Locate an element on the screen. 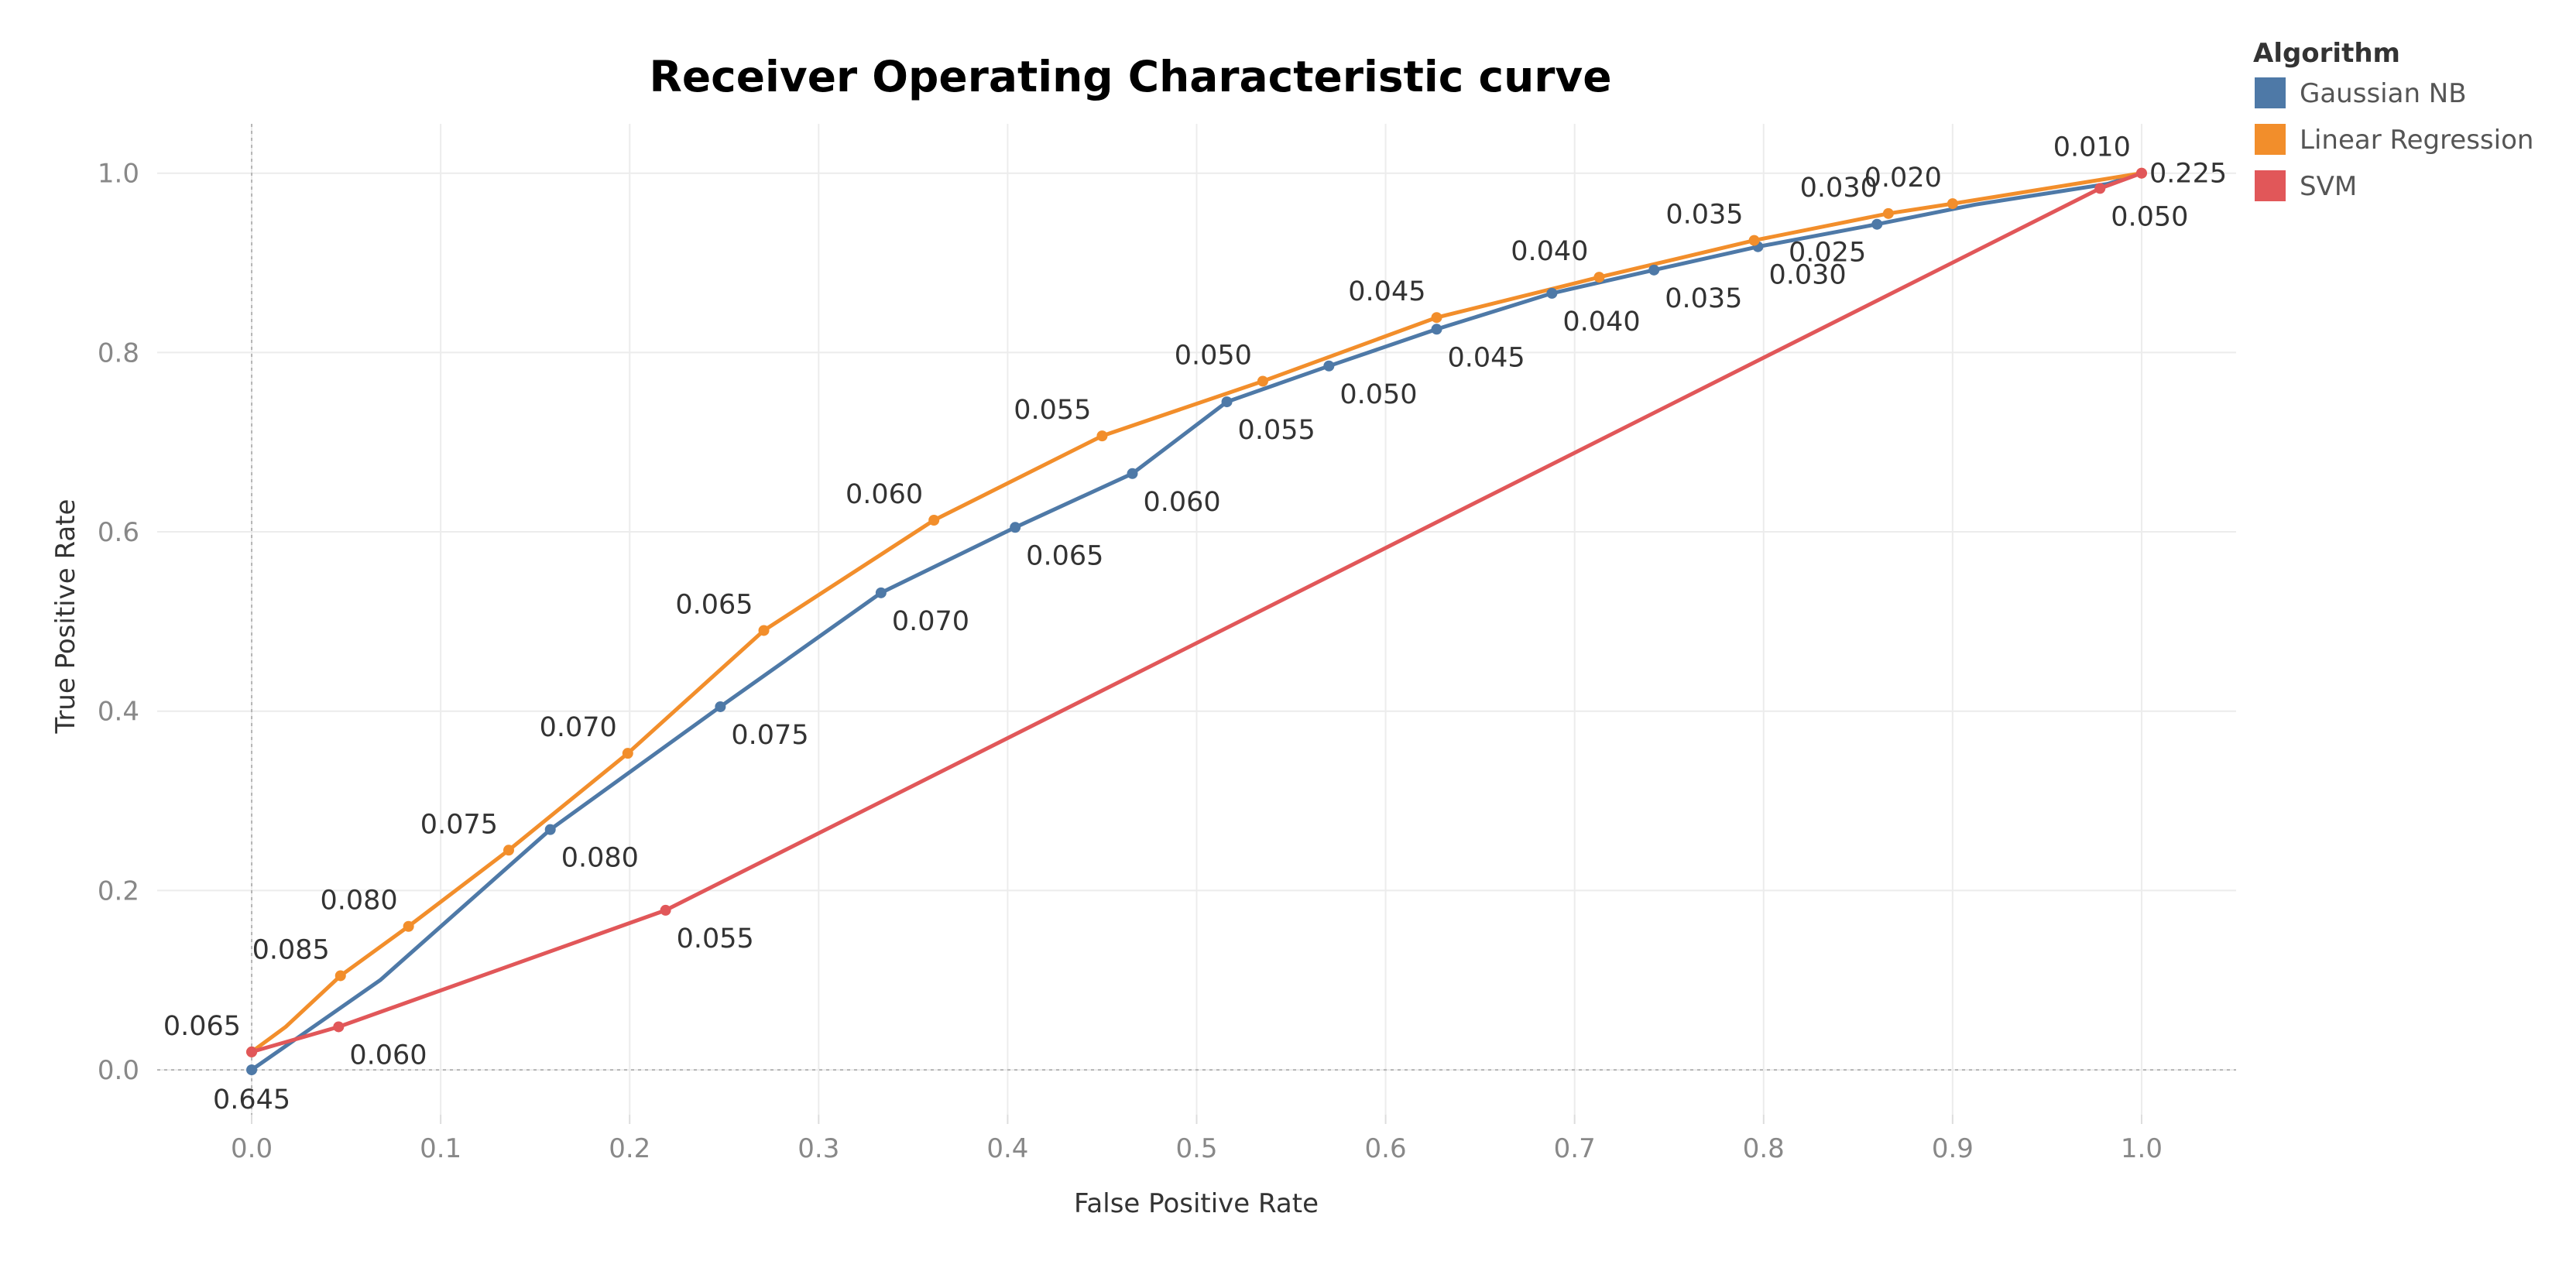 Image resolution: width=2576 pixels, height=1261 pixels. linear-regression-data-label: 0.075 is located at coordinates (459, 825).